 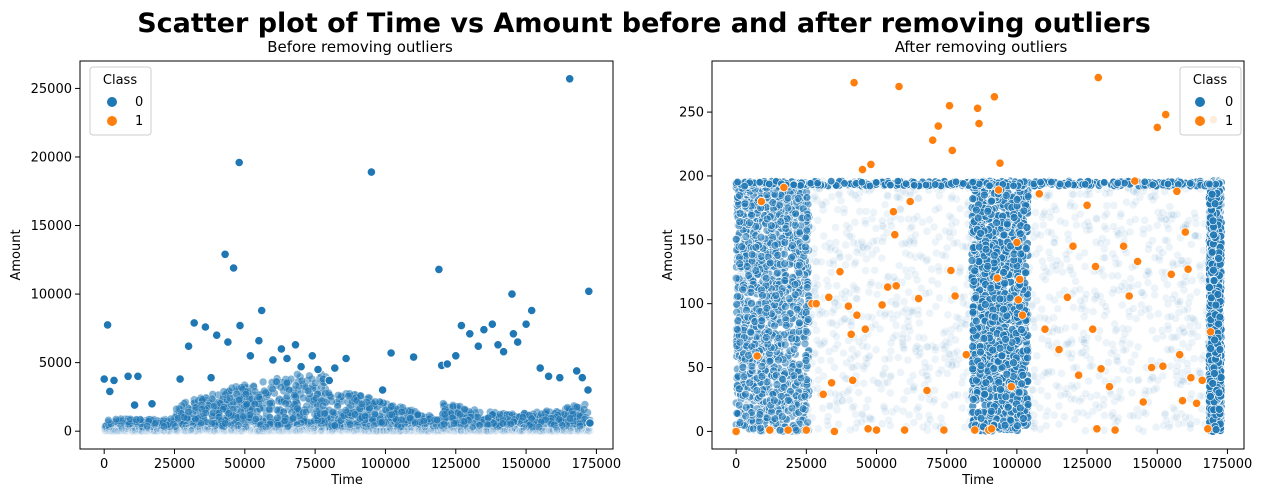 What do you see at coordinates (51, 295) in the screenshot?
I see `before-y-tick-label: 10000` at bounding box center [51, 295].